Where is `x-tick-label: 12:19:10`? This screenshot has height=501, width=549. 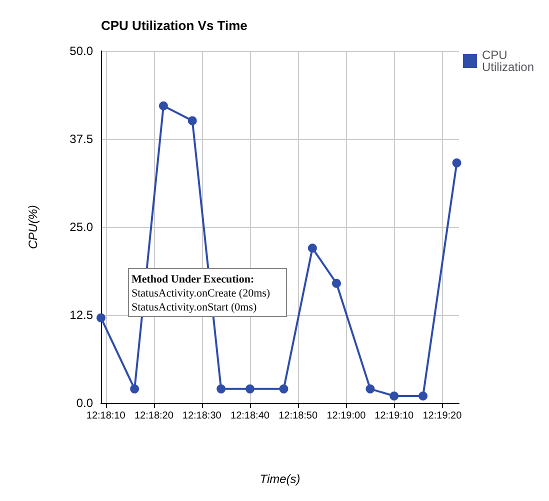
x-tick-label: 12:19:10 is located at coordinates (394, 416).